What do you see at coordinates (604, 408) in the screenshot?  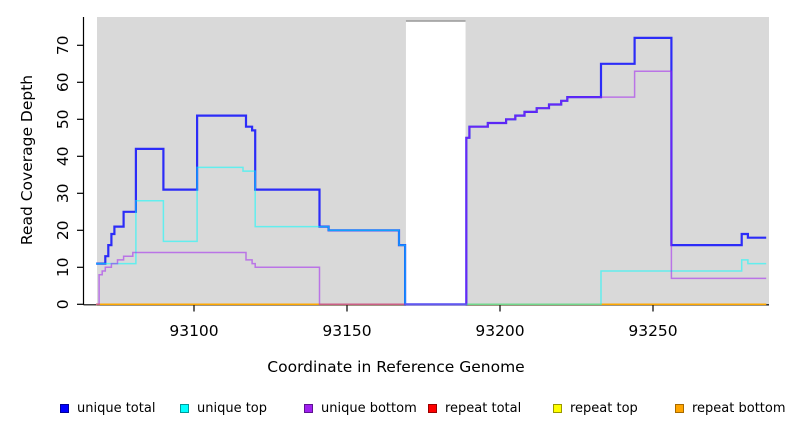 I see `legend-label: repeat top` at bounding box center [604, 408].